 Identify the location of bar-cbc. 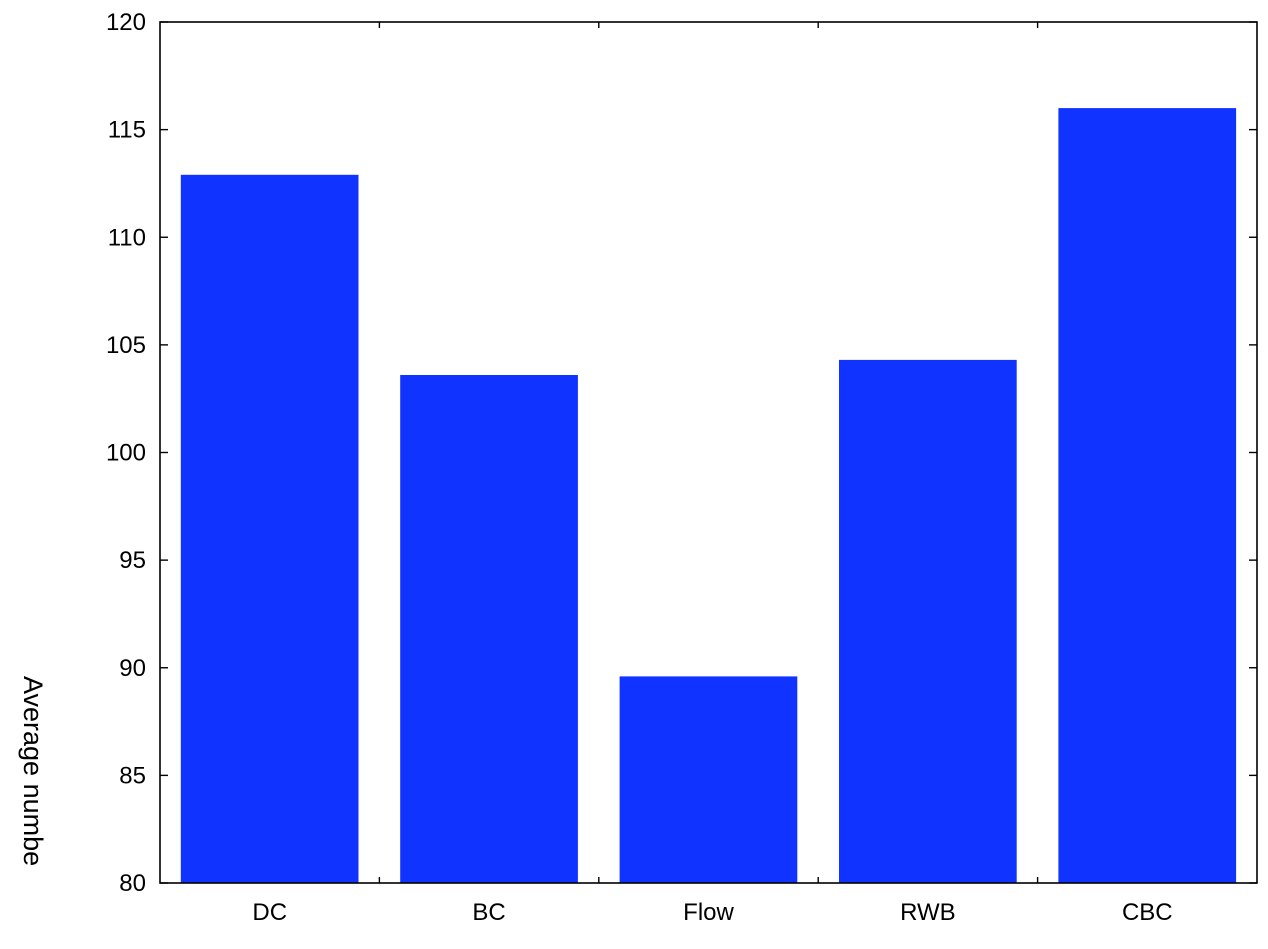
(1147, 496).